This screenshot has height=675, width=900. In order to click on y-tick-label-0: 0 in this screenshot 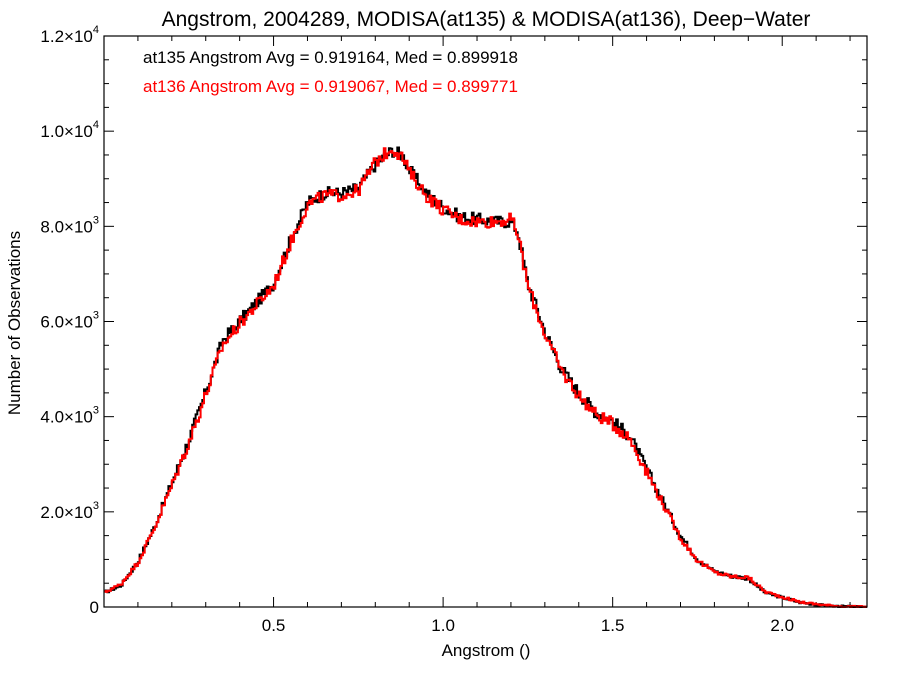, I will do `click(94, 607)`.